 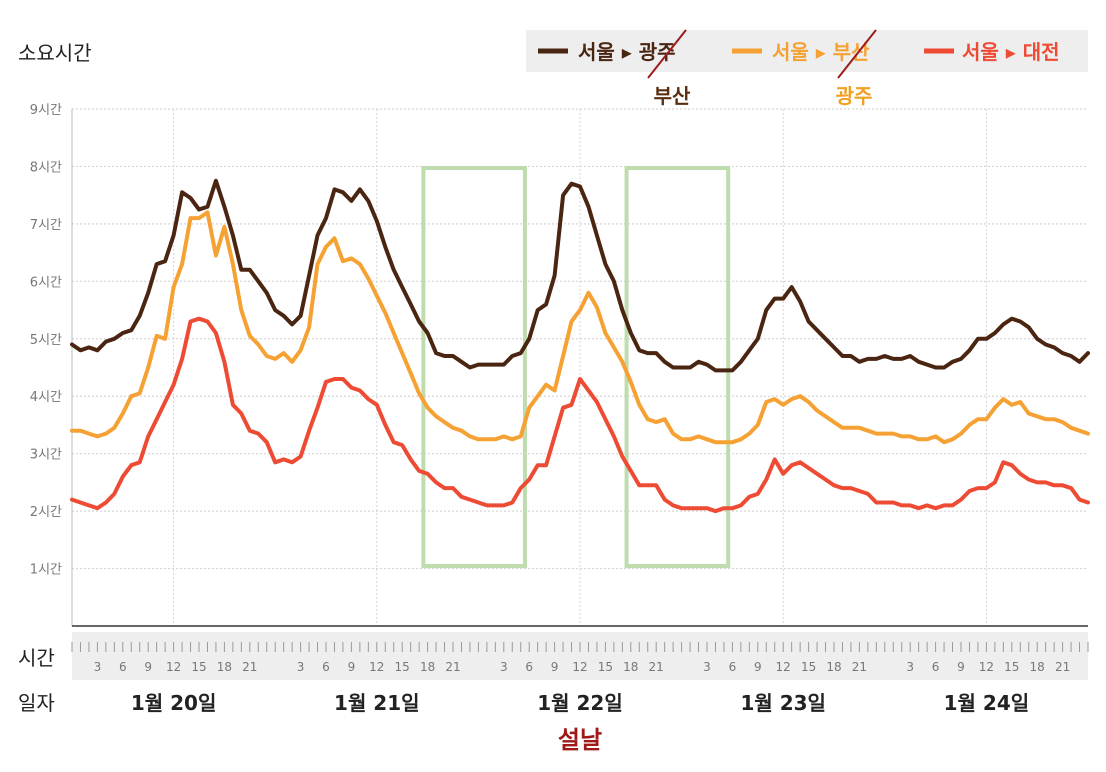 I want to click on y-tick-label: 5시간, so click(x=46, y=340).